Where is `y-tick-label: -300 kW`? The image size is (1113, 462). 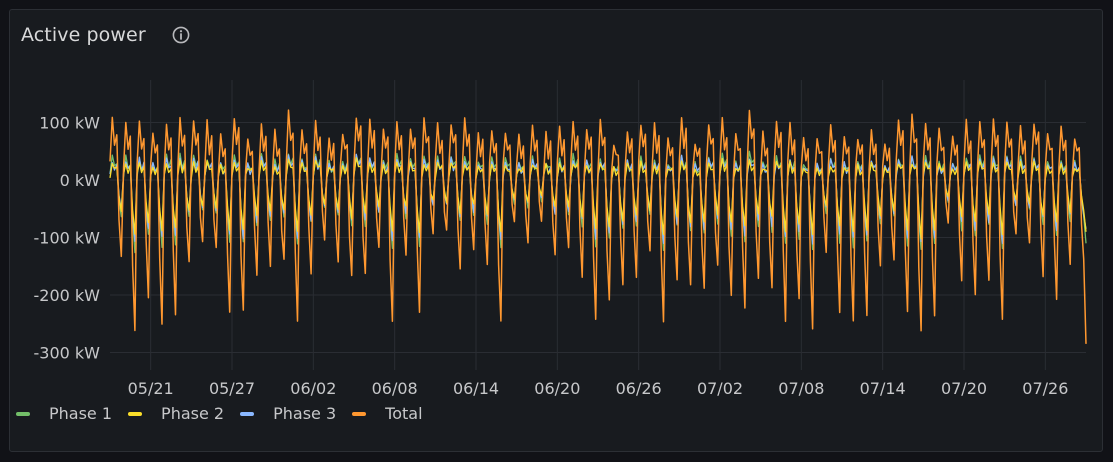 y-tick-label: -300 kW is located at coordinates (67, 353).